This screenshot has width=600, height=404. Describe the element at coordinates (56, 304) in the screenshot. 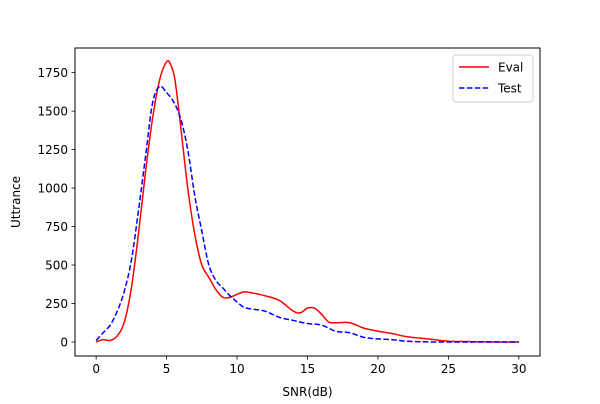

I see `y-tick-label: 250` at that location.